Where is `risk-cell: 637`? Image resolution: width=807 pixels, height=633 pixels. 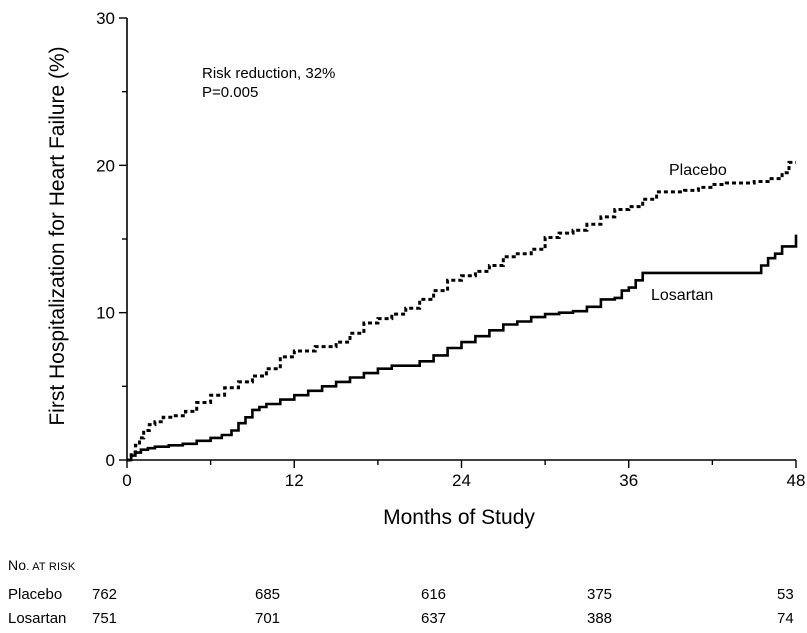
risk-cell: 637 is located at coordinates (434, 618).